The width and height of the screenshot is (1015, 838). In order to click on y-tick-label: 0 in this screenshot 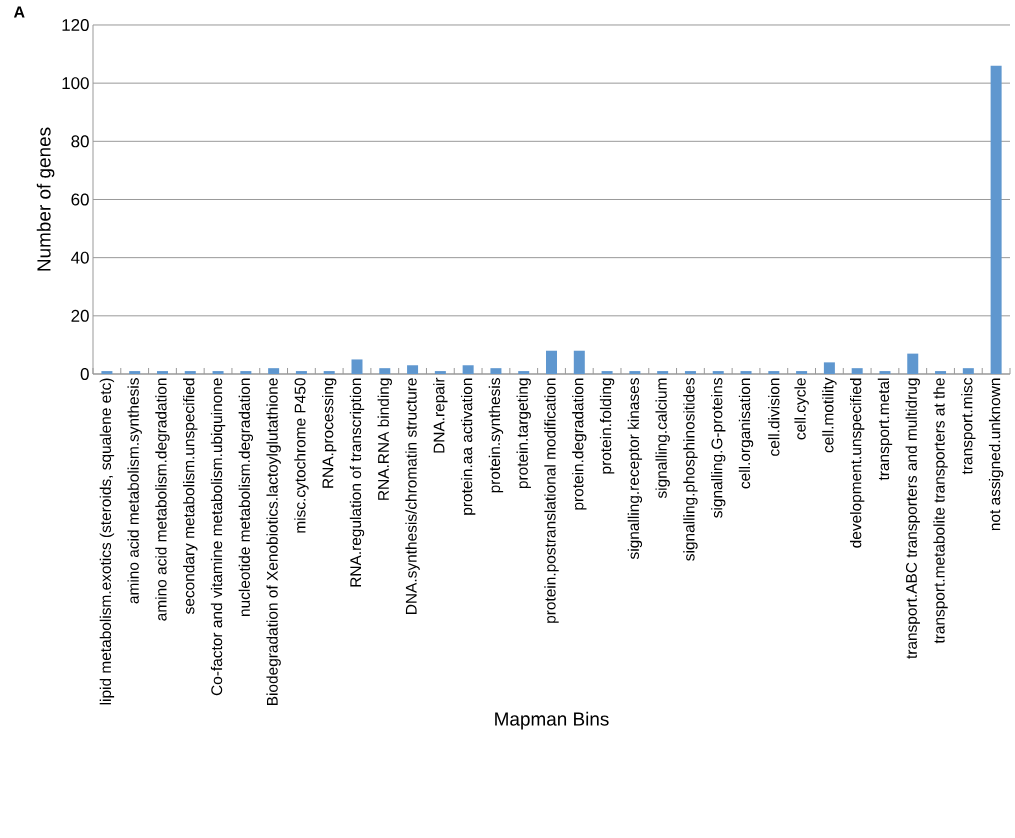, I will do `click(84, 373)`.